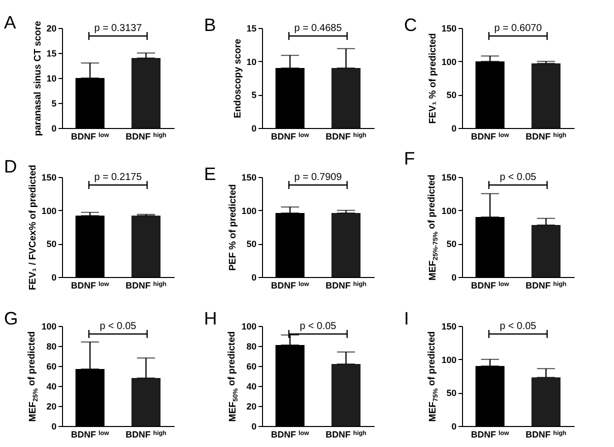 The height and width of the screenshot is (447, 614). Describe the element at coordinates (118, 28) in the screenshot. I see `annotation: p = 0.3137` at that location.